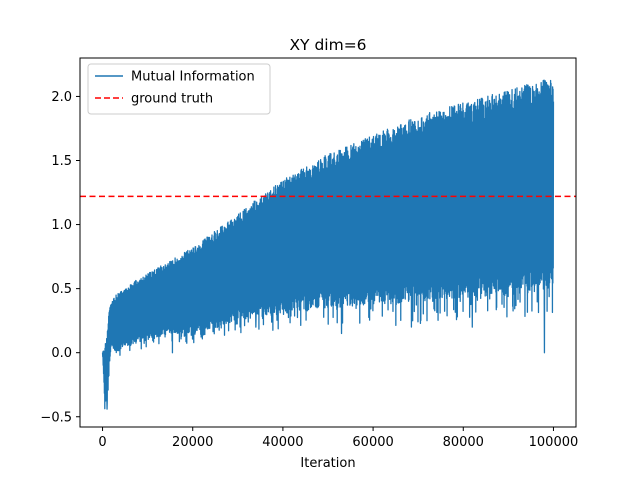  What do you see at coordinates (192, 442) in the screenshot?
I see `x-tick-label: 20000` at bounding box center [192, 442].